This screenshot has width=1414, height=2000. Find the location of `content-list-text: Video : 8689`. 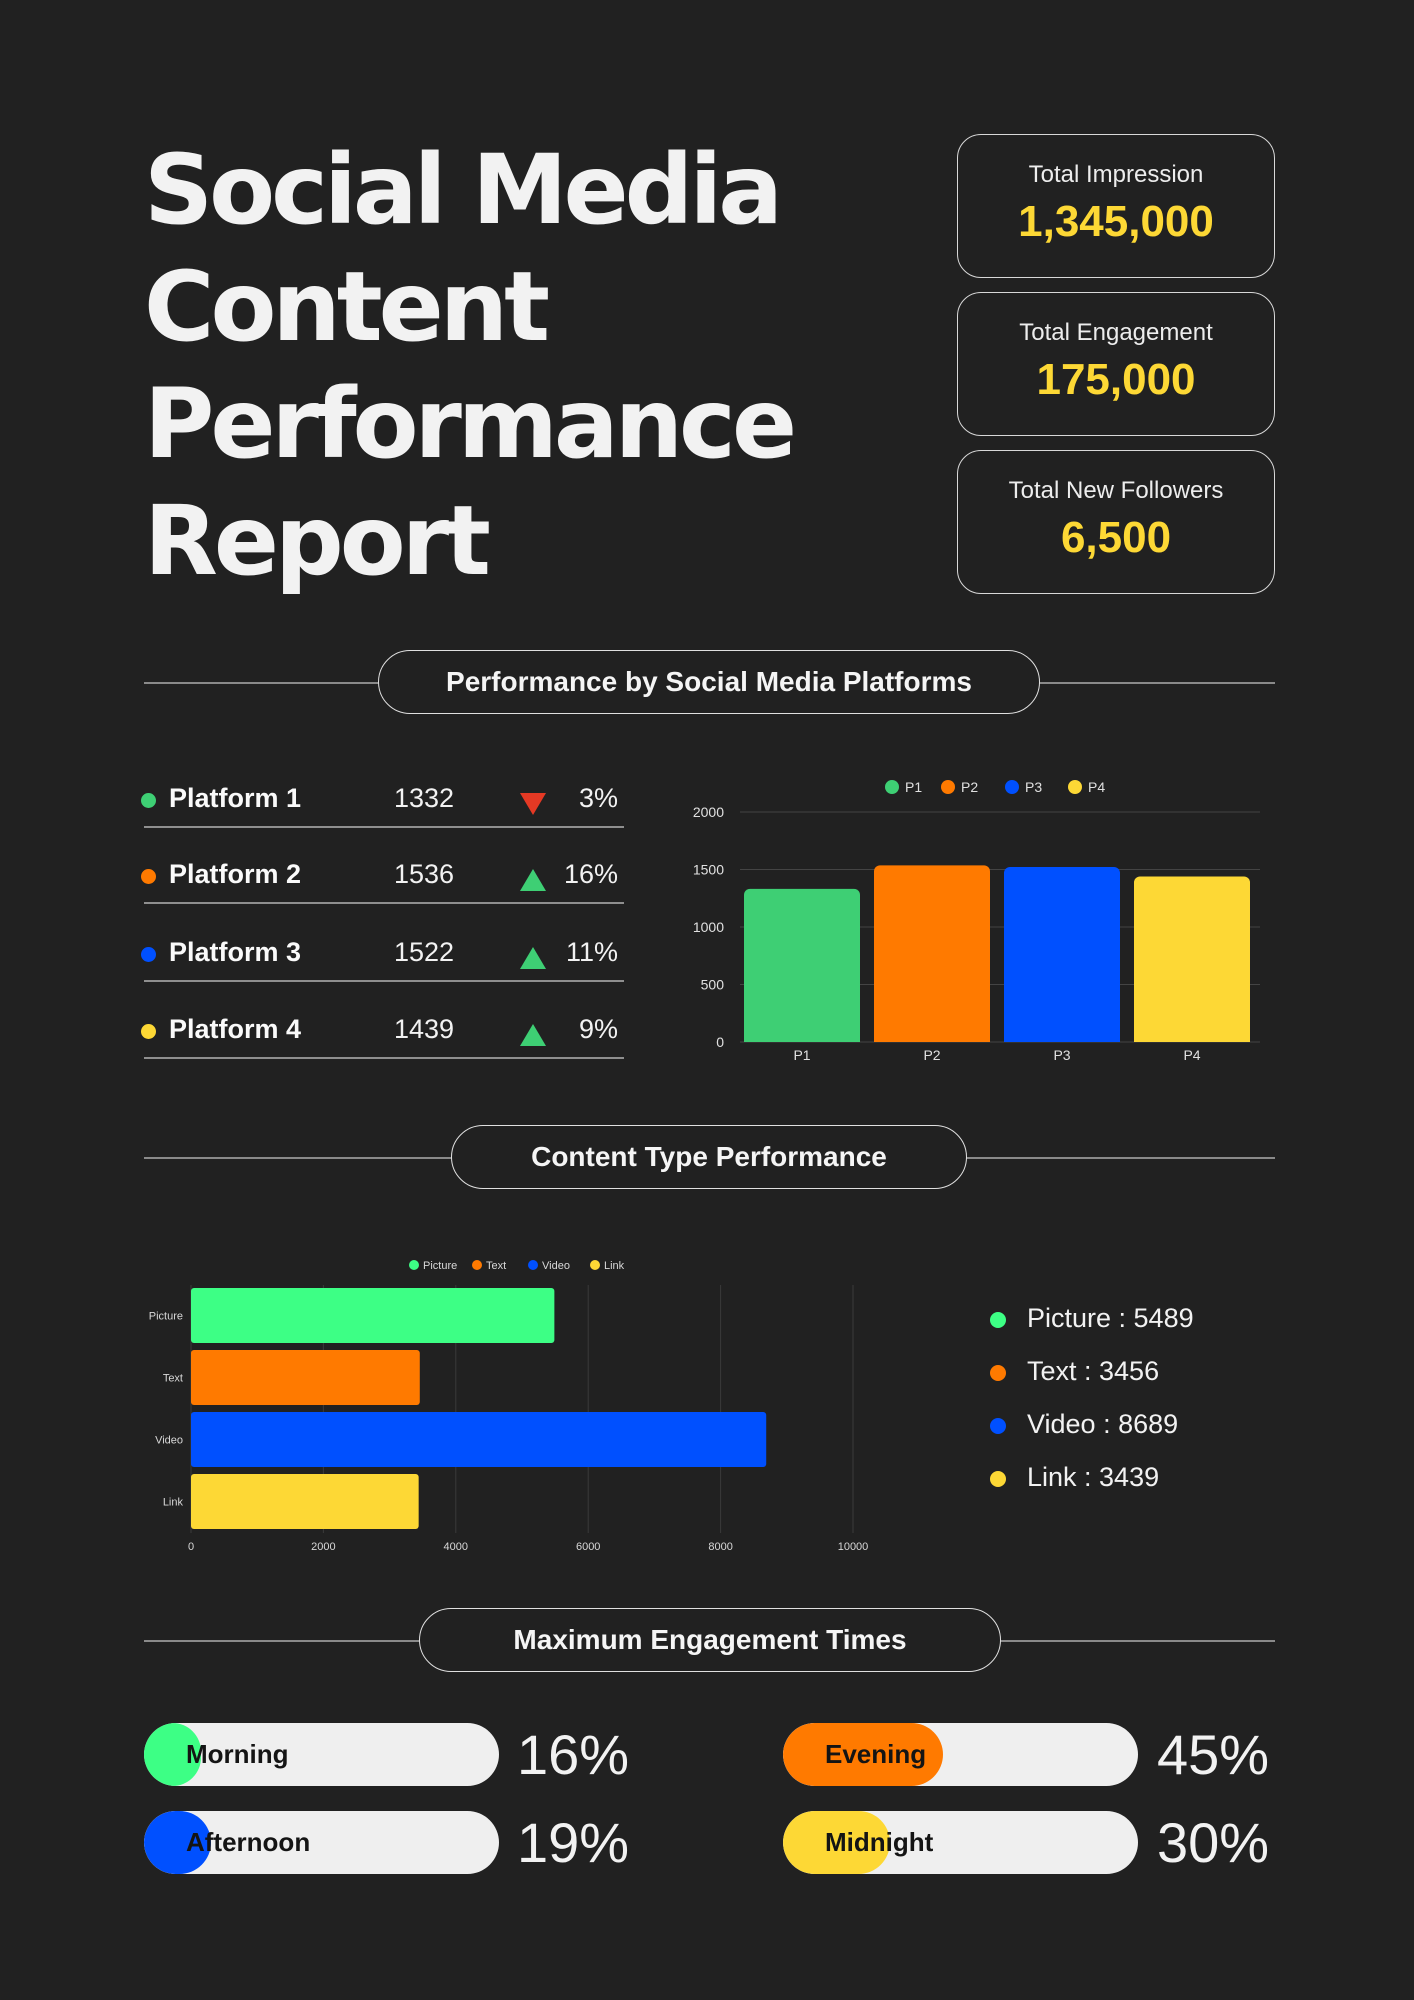

content-list-text: Video : 8689 is located at coordinates (1103, 1424).